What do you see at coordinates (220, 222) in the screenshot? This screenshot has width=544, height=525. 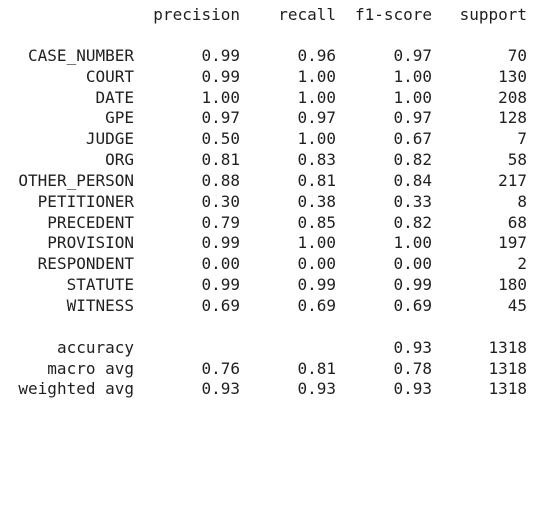 I see `precision-value: 0.79` at bounding box center [220, 222].